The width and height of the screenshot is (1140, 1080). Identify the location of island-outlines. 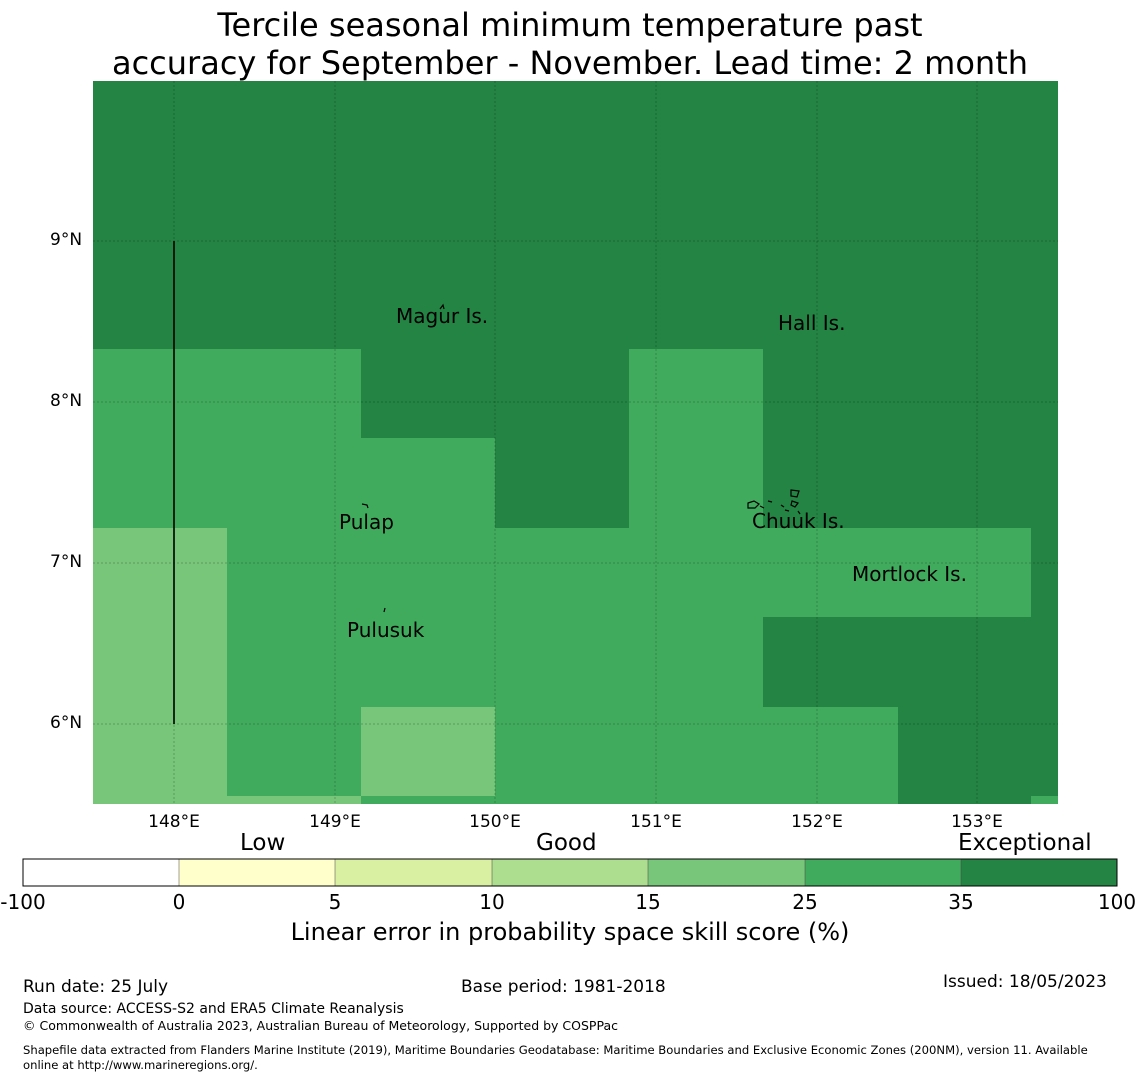
(581, 458).